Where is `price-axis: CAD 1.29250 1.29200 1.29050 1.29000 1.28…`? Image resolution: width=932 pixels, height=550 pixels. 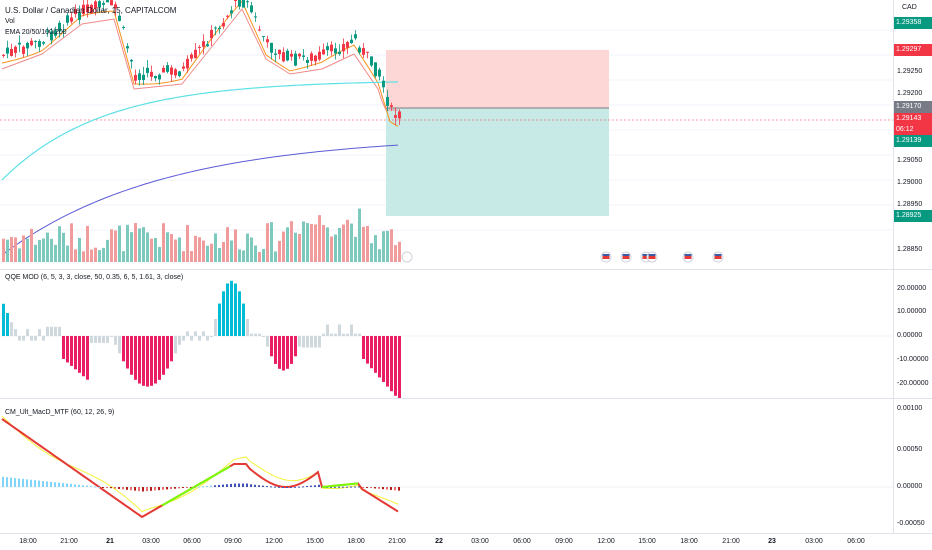
price-axis: CAD 1.29250 1.29200 1.29050 1.29000 1.28… is located at coordinates (912, 134).